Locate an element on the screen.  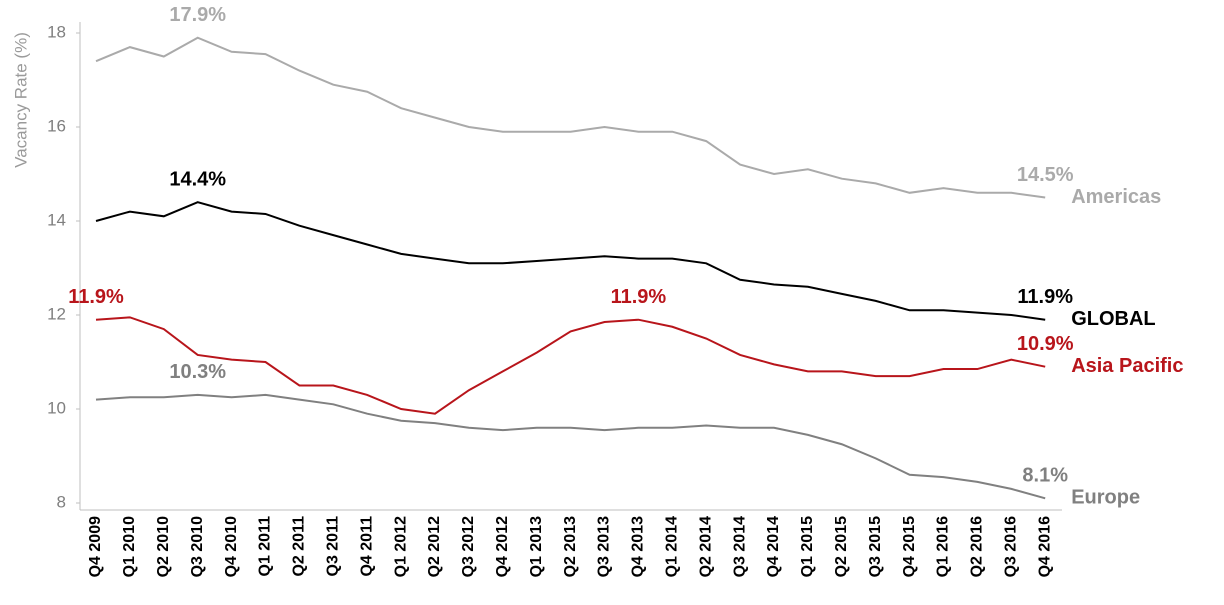
x-tick-label: Q2 2012 is located at coordinates (434, 546).